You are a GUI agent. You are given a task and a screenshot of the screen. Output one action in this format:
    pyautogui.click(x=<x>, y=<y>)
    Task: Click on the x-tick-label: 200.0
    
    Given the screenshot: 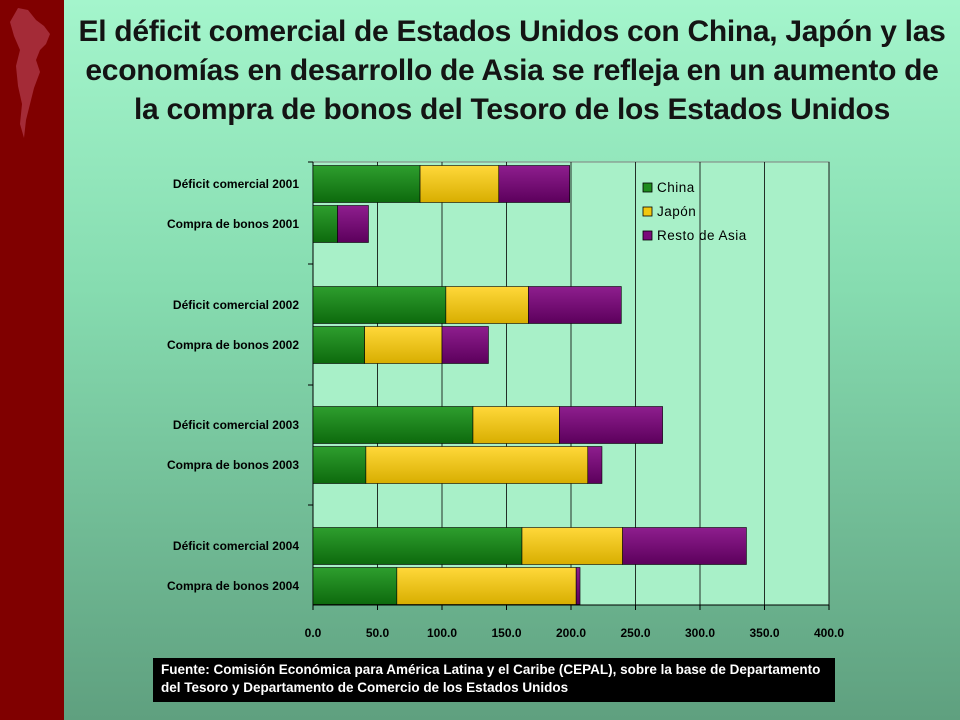 What is the action you would take?
    pyautogui.click(x=571, y=633)
    